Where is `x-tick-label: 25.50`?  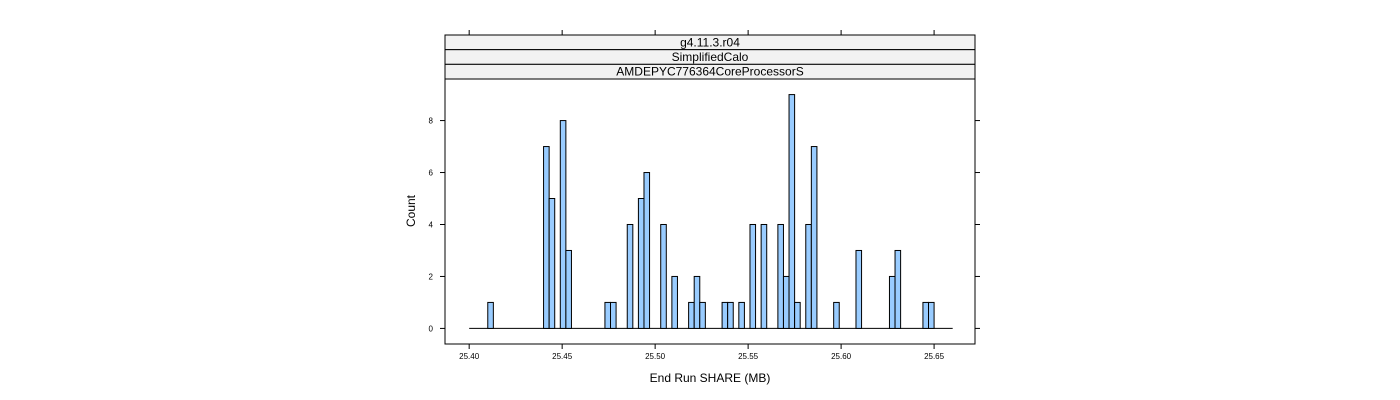
x-tick-label: 25.50 is located at coordinates (655, 356).